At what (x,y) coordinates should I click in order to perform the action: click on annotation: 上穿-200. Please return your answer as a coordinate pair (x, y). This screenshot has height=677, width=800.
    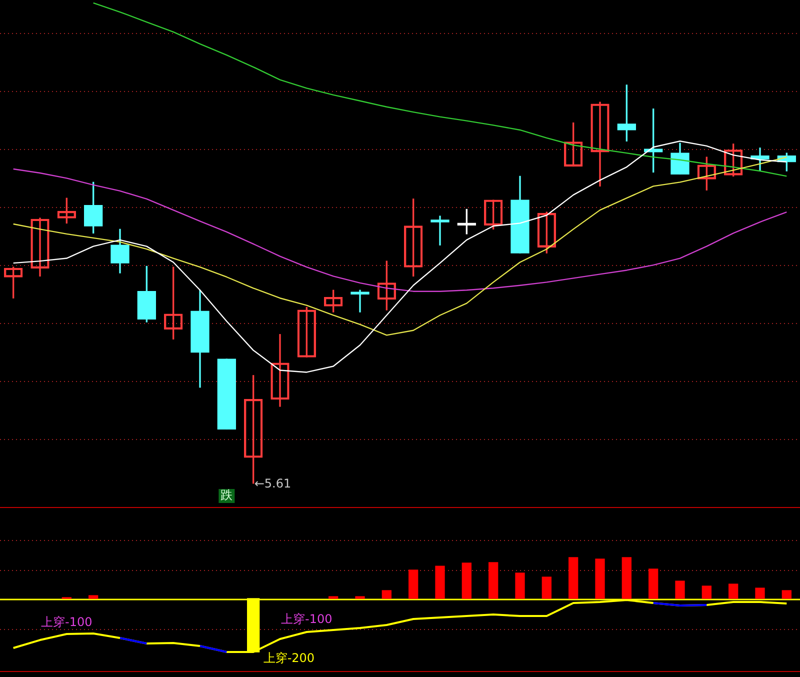
    Looking at the image, I should click on (289, 658).